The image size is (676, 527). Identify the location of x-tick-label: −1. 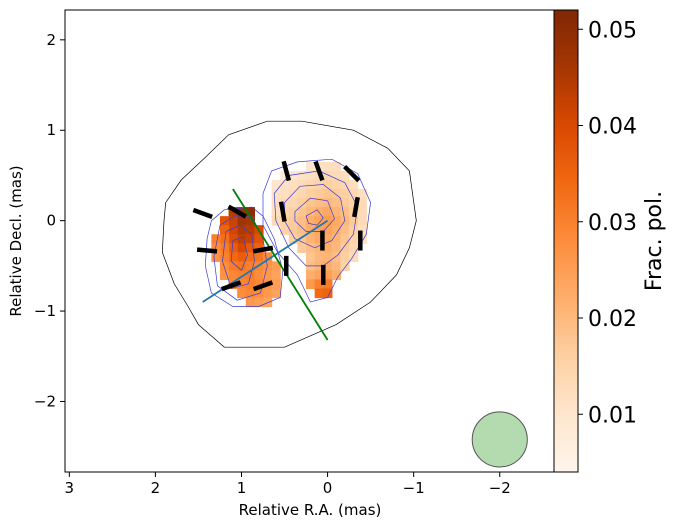
(414, 488).